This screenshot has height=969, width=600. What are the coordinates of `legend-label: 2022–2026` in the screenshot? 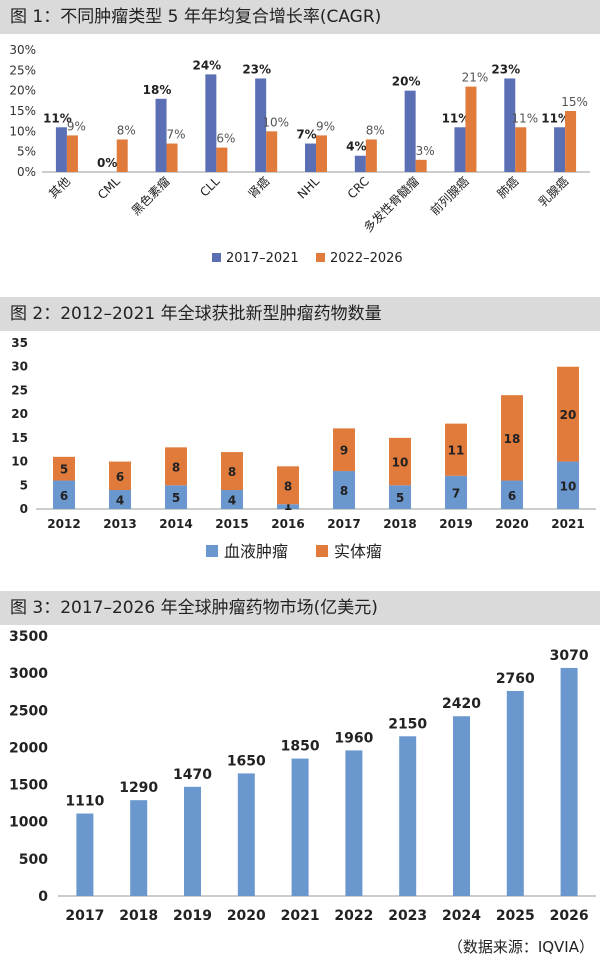 It's located at (366, 258).